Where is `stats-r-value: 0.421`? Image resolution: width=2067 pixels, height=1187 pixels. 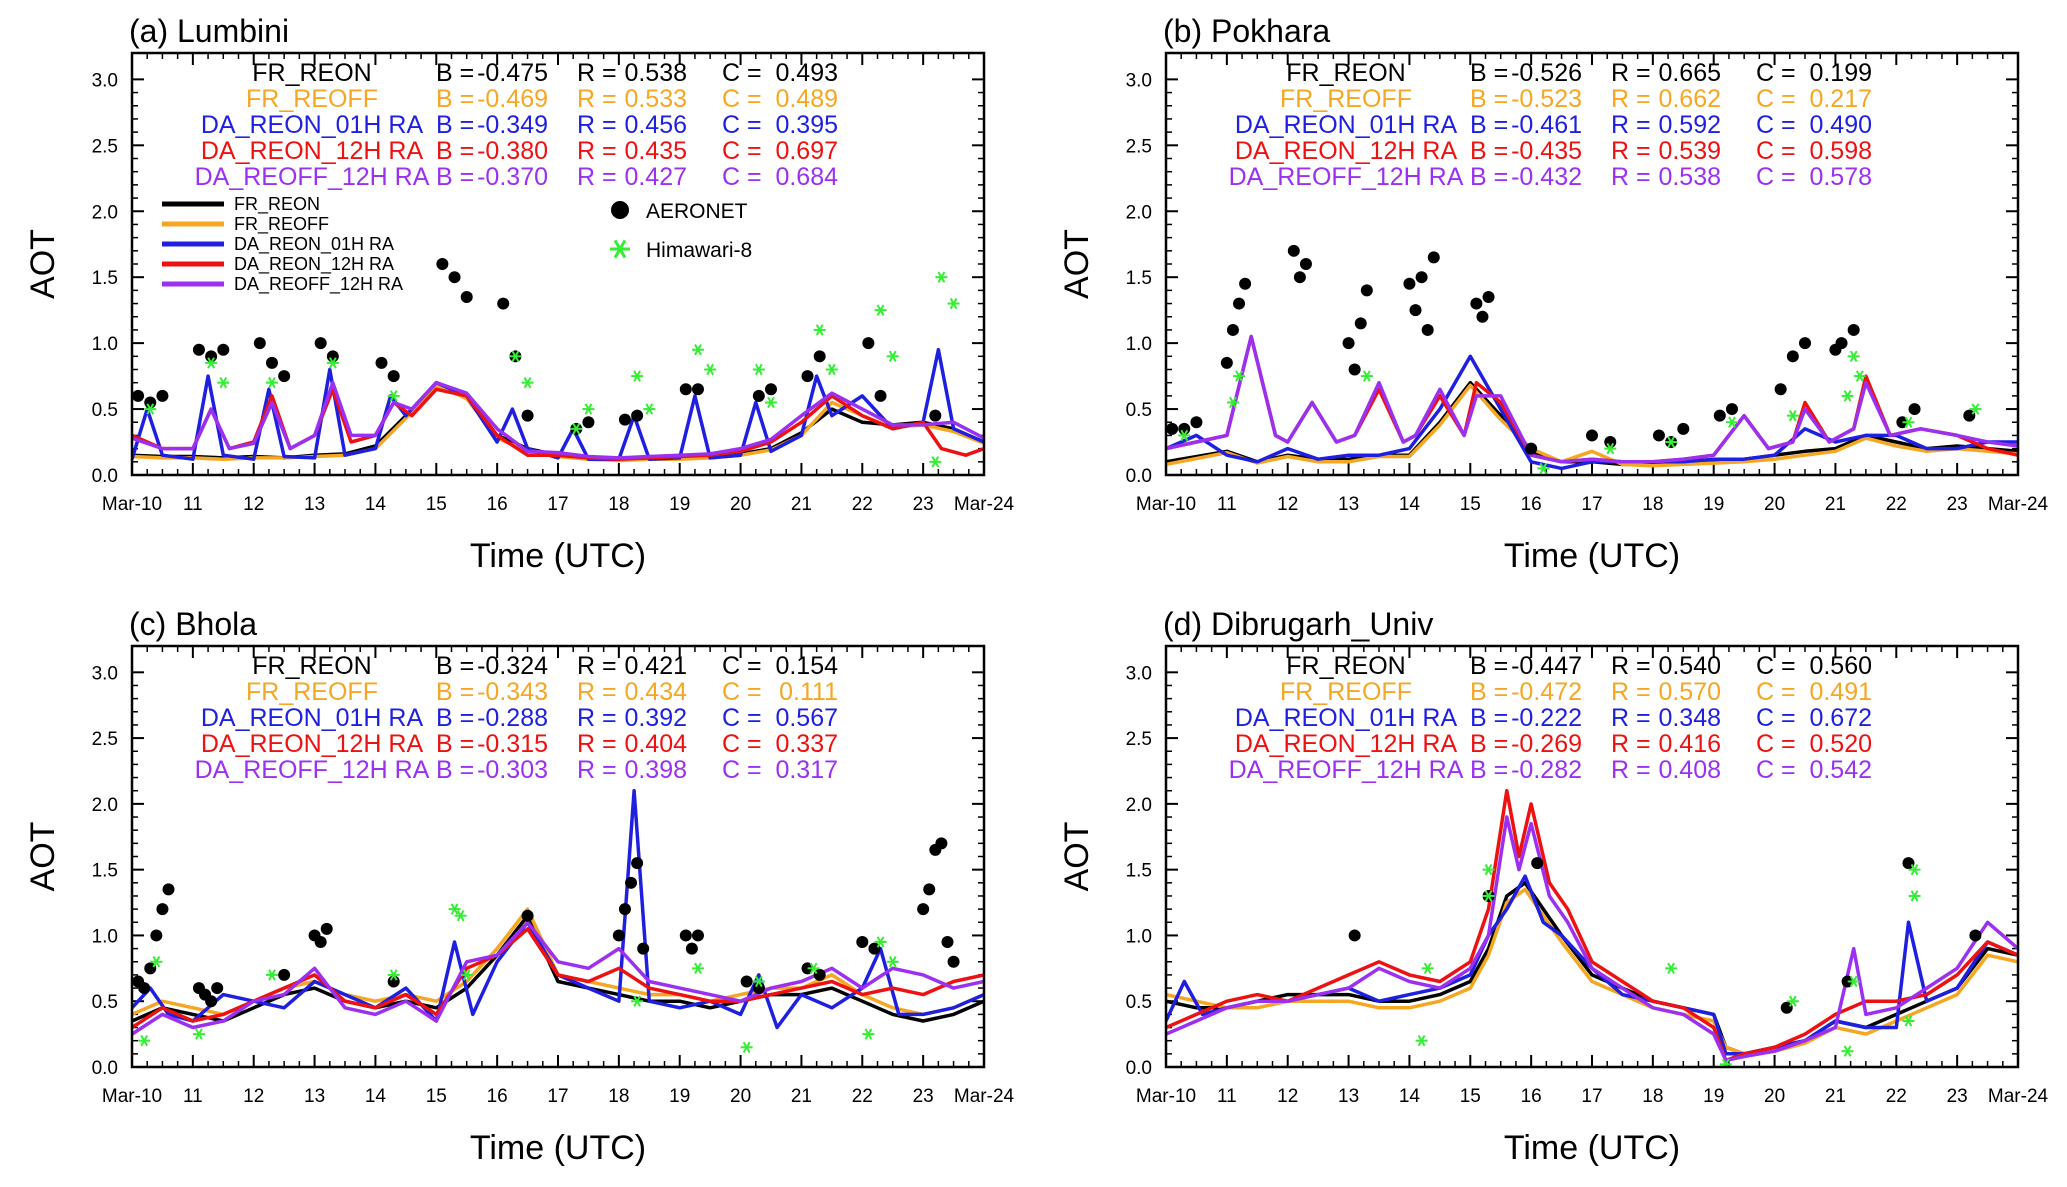
stats-r-value: 0.421 is located at coordinates (655, 666).